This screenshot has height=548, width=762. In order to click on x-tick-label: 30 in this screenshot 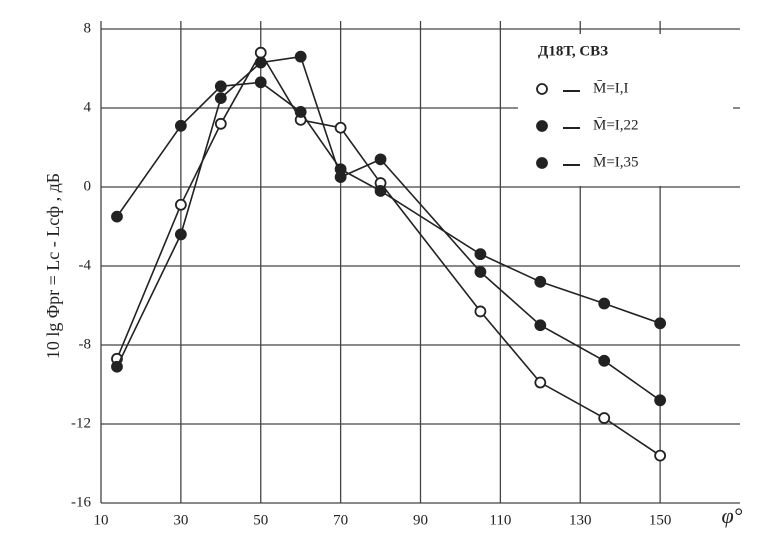, I will do `click(180, 520)`.